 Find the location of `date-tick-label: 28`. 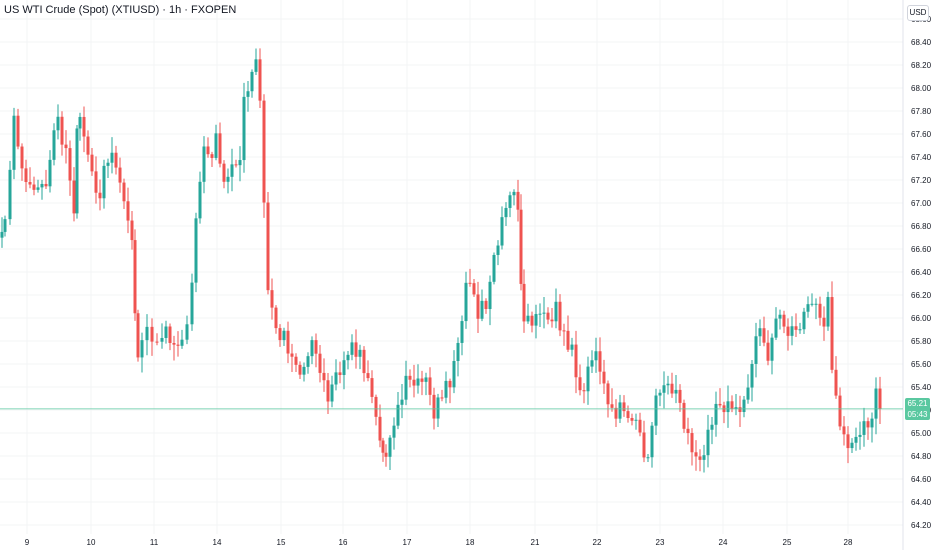

date-tick-label: 28 is located at coordinates (848, 542).